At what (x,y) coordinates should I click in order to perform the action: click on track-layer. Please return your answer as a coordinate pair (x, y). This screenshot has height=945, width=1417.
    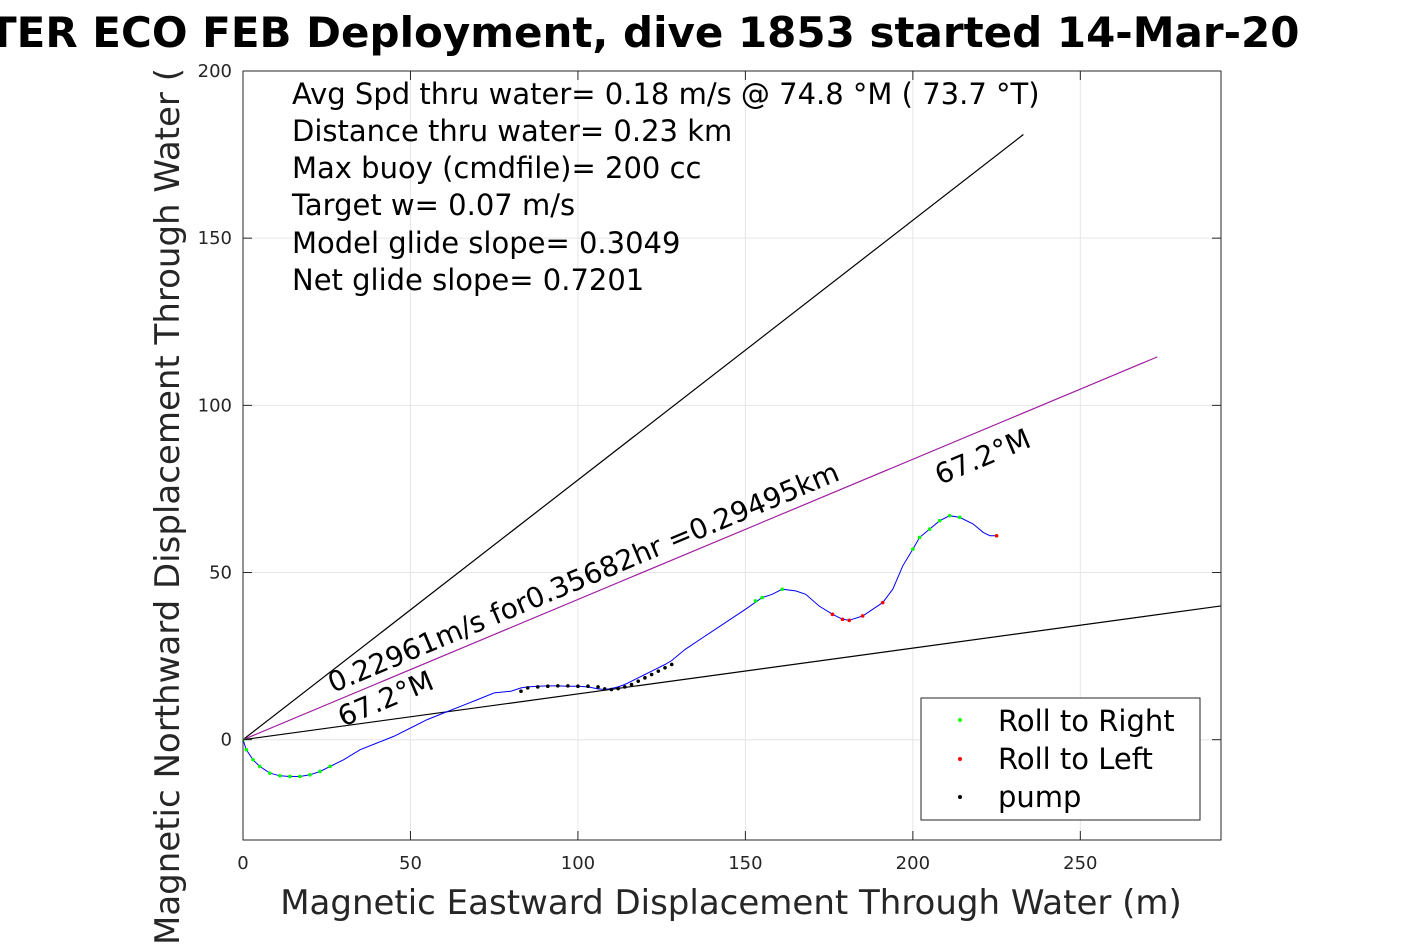
    Looking at the image, I should click on (620, 646).